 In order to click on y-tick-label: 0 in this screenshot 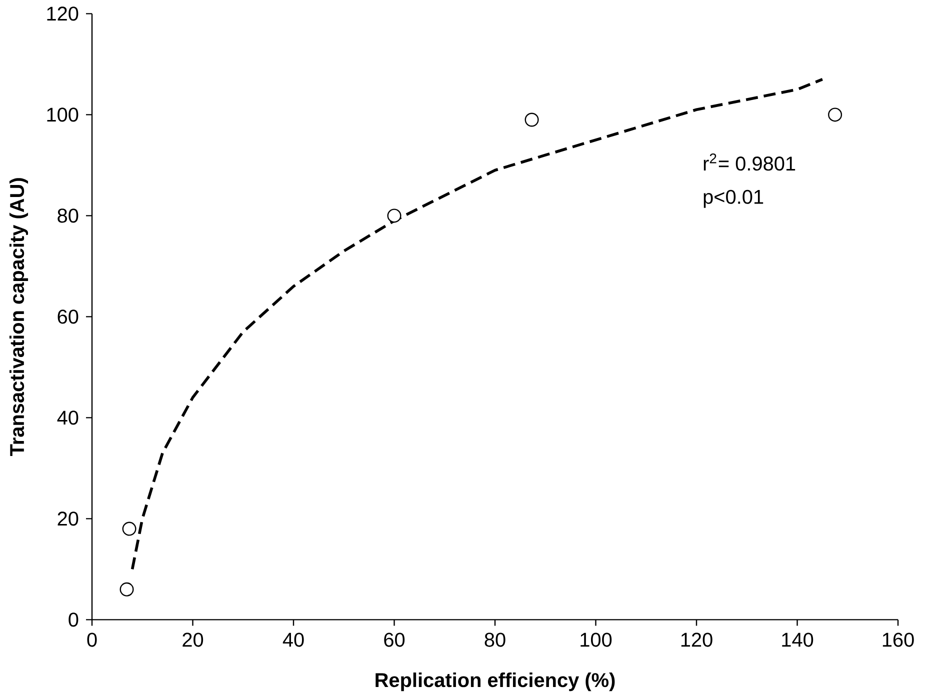, I will do `click(73, 619)`.